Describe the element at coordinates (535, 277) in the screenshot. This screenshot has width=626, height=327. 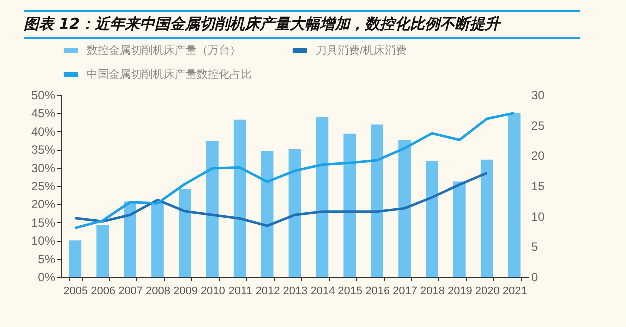
I see `y2-tick-label: 0` at that location.